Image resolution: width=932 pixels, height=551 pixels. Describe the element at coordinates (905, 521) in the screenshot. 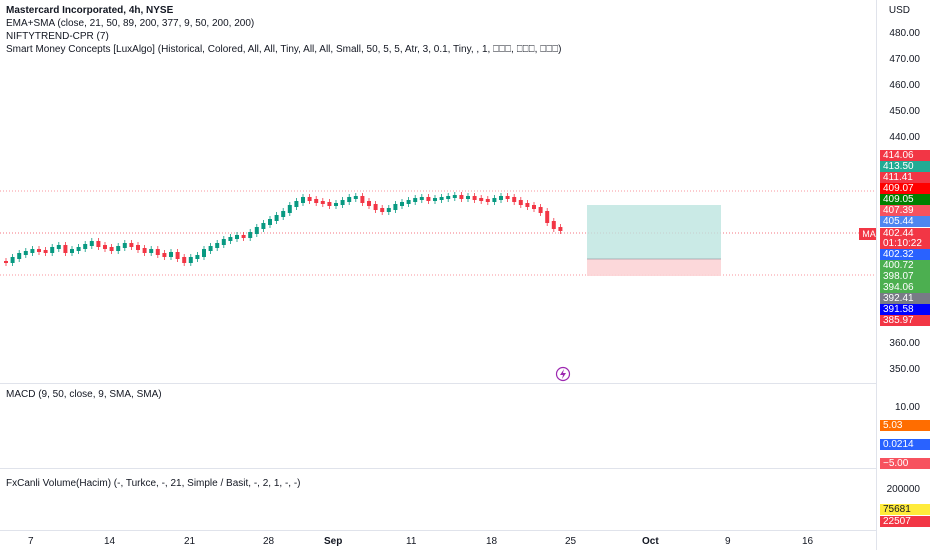

I see `volume-tag: 22507` at that location.